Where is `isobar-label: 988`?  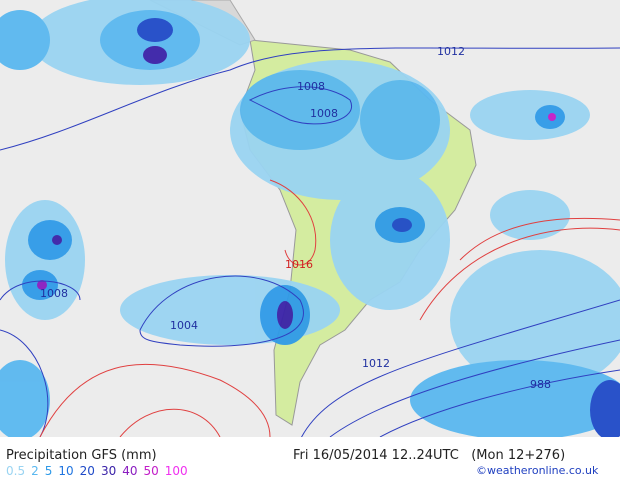 isobar-label: 988 is located at coordinates (540, 384).